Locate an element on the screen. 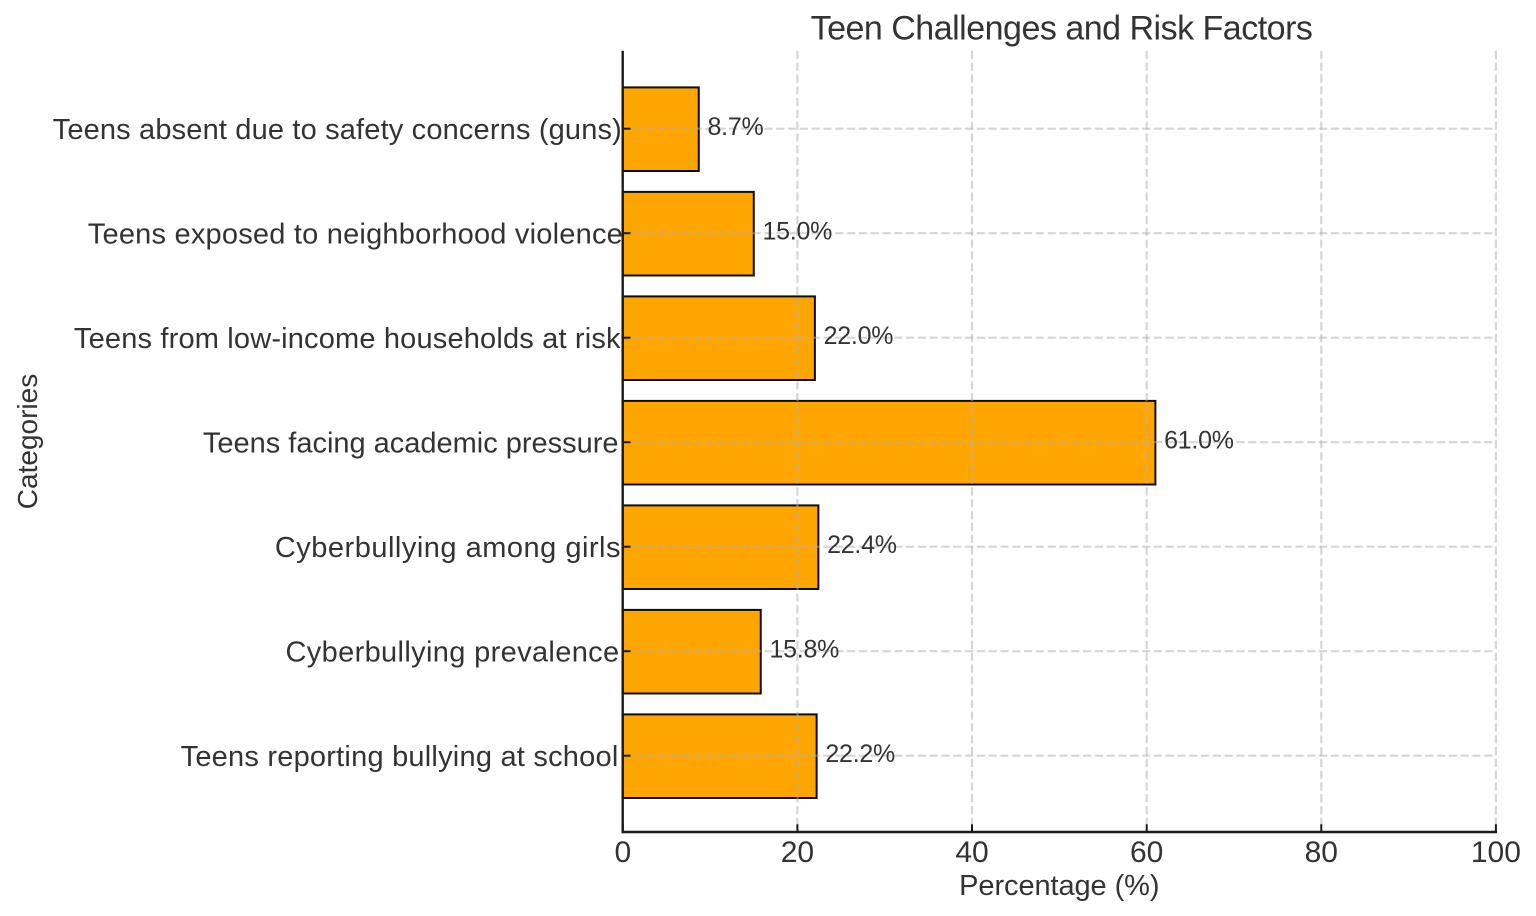 The image size is (1536, 916). svg-text: 80 is located at coordinates (1321, 852).